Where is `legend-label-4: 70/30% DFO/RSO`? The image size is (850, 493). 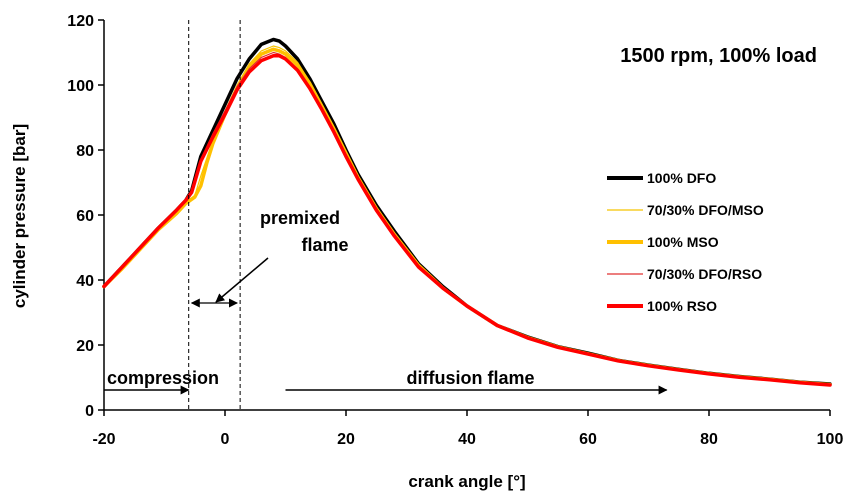
legend-label-4: 70/30% DFO/RSO is located at coordinates (704, 274).